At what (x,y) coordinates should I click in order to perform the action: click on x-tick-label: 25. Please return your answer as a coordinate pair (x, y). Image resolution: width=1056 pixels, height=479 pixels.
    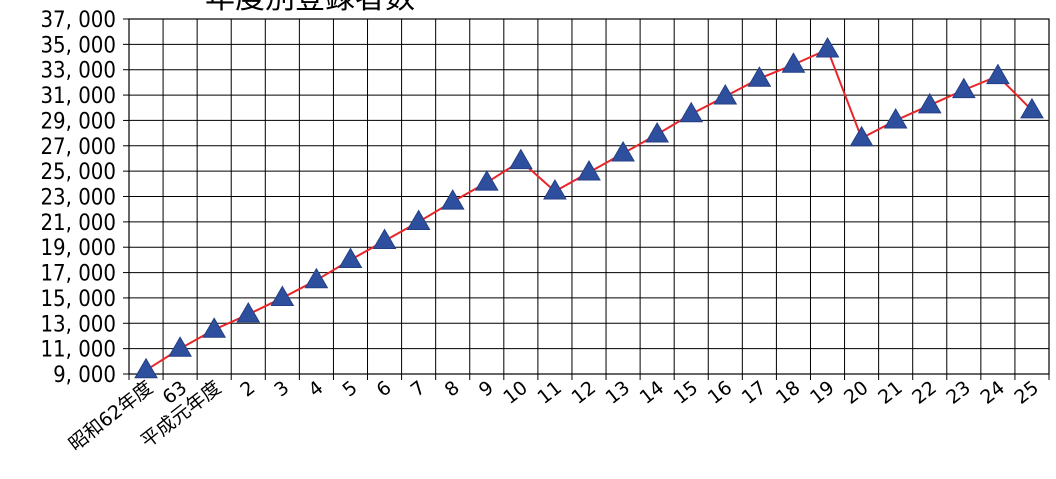
    Looking at the image, I should click on (1026, 393).